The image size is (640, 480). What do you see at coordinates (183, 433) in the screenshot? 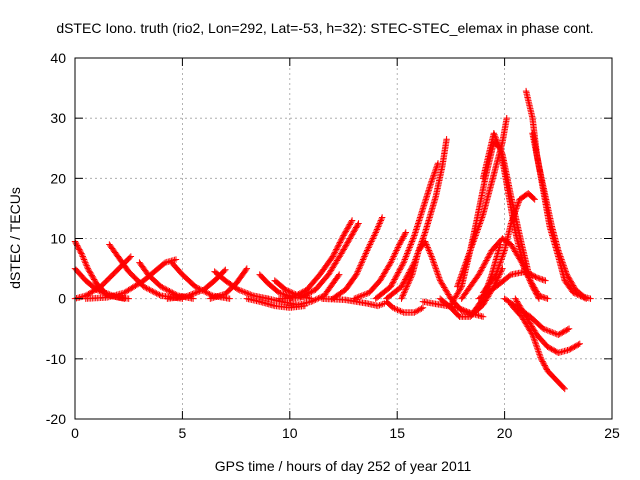
I see `x-tick-label: 5` at bounding box center [183, 433].